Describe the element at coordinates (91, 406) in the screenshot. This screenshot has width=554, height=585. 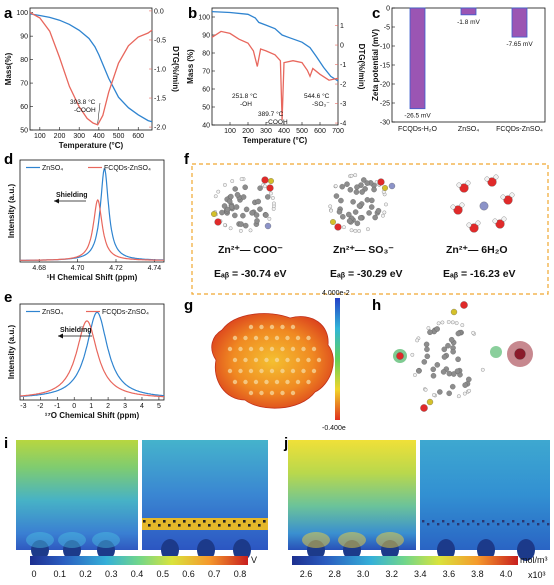
I see `x-tick-label: 1` at that location.